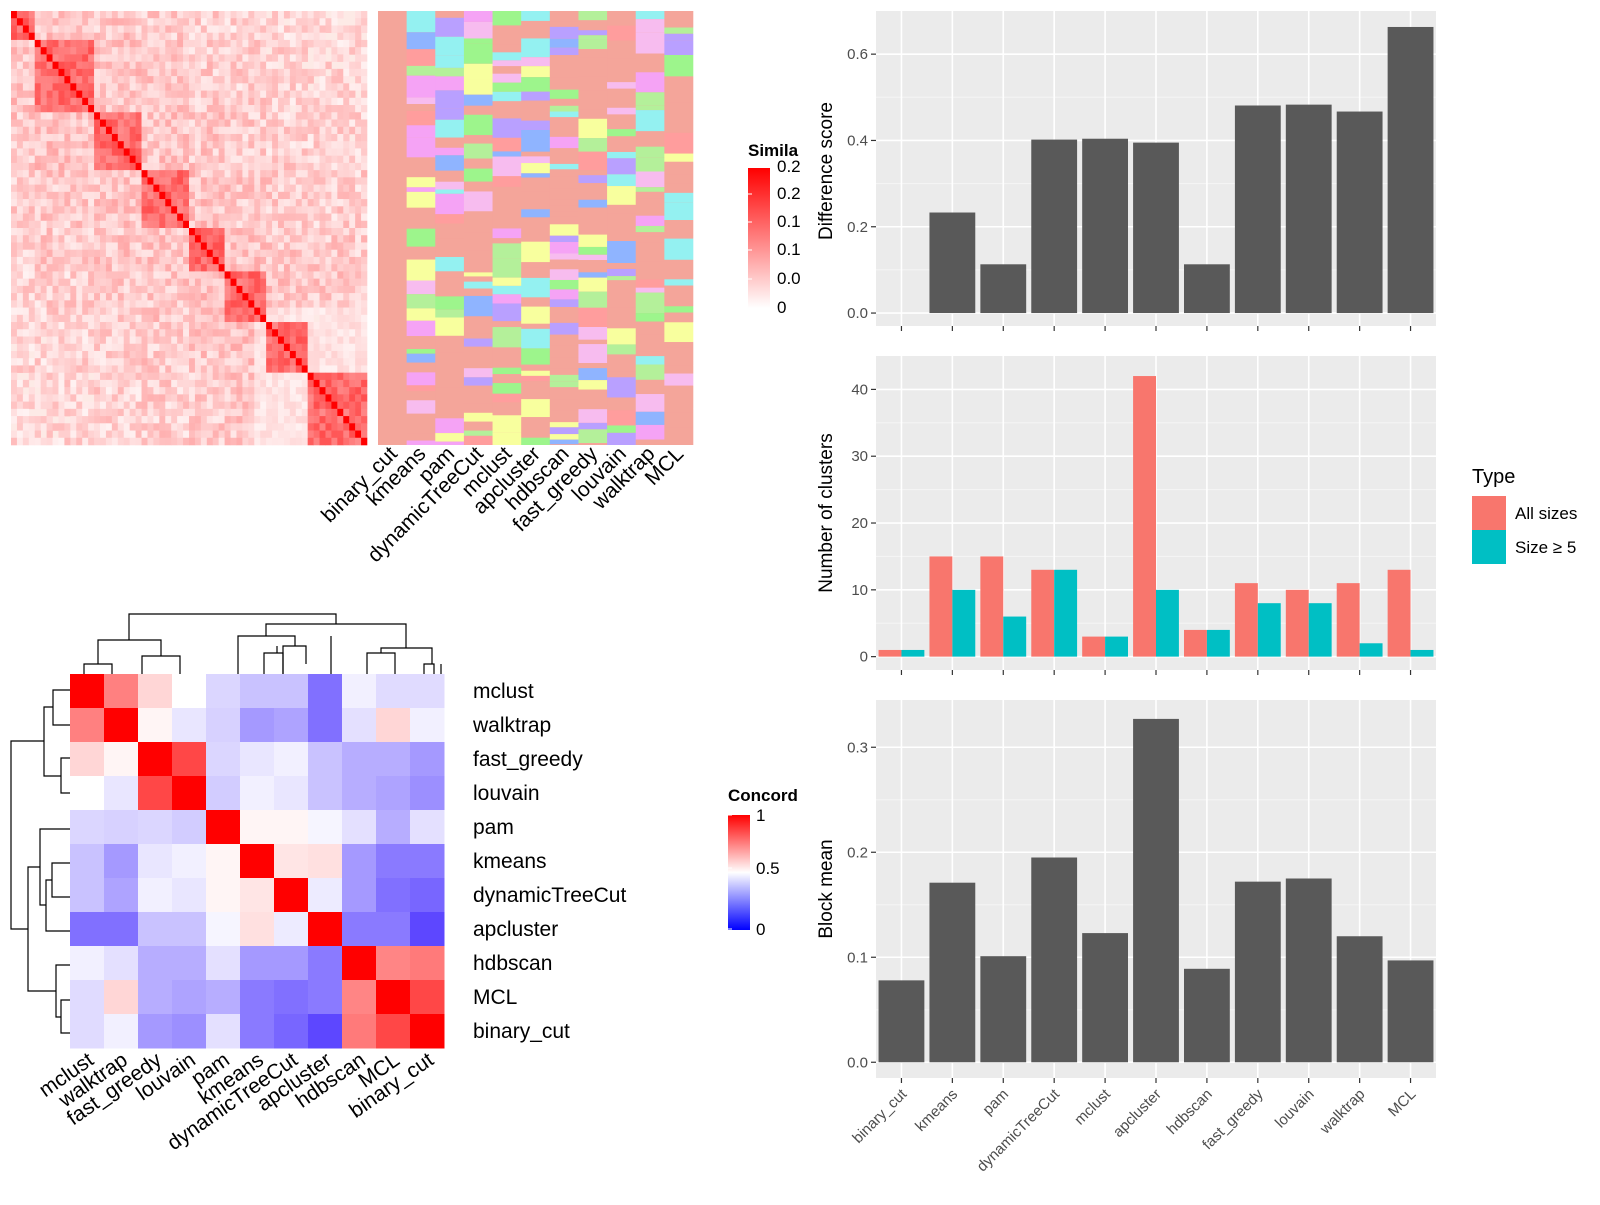 The image size is (1600, 1205). I want to click on x-category-label: walktrap, so click(1342, 1112).